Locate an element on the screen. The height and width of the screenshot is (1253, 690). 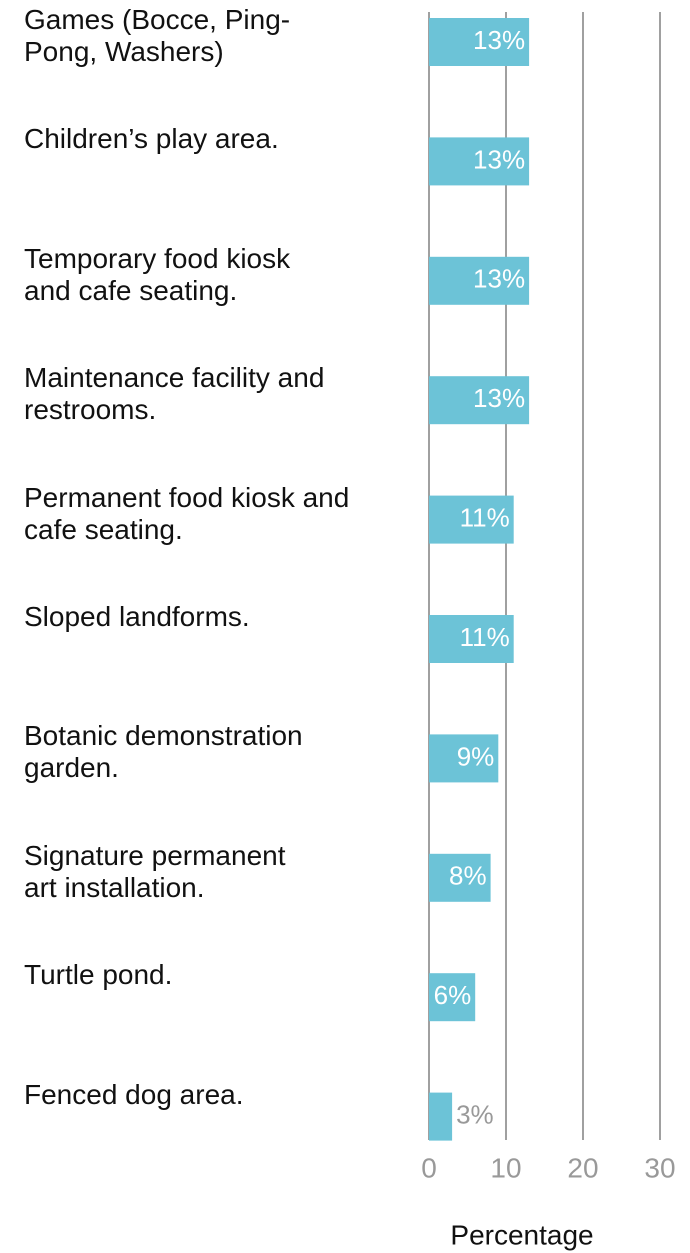
category-label: Turtle pond. is located at coordinates (98, 975).